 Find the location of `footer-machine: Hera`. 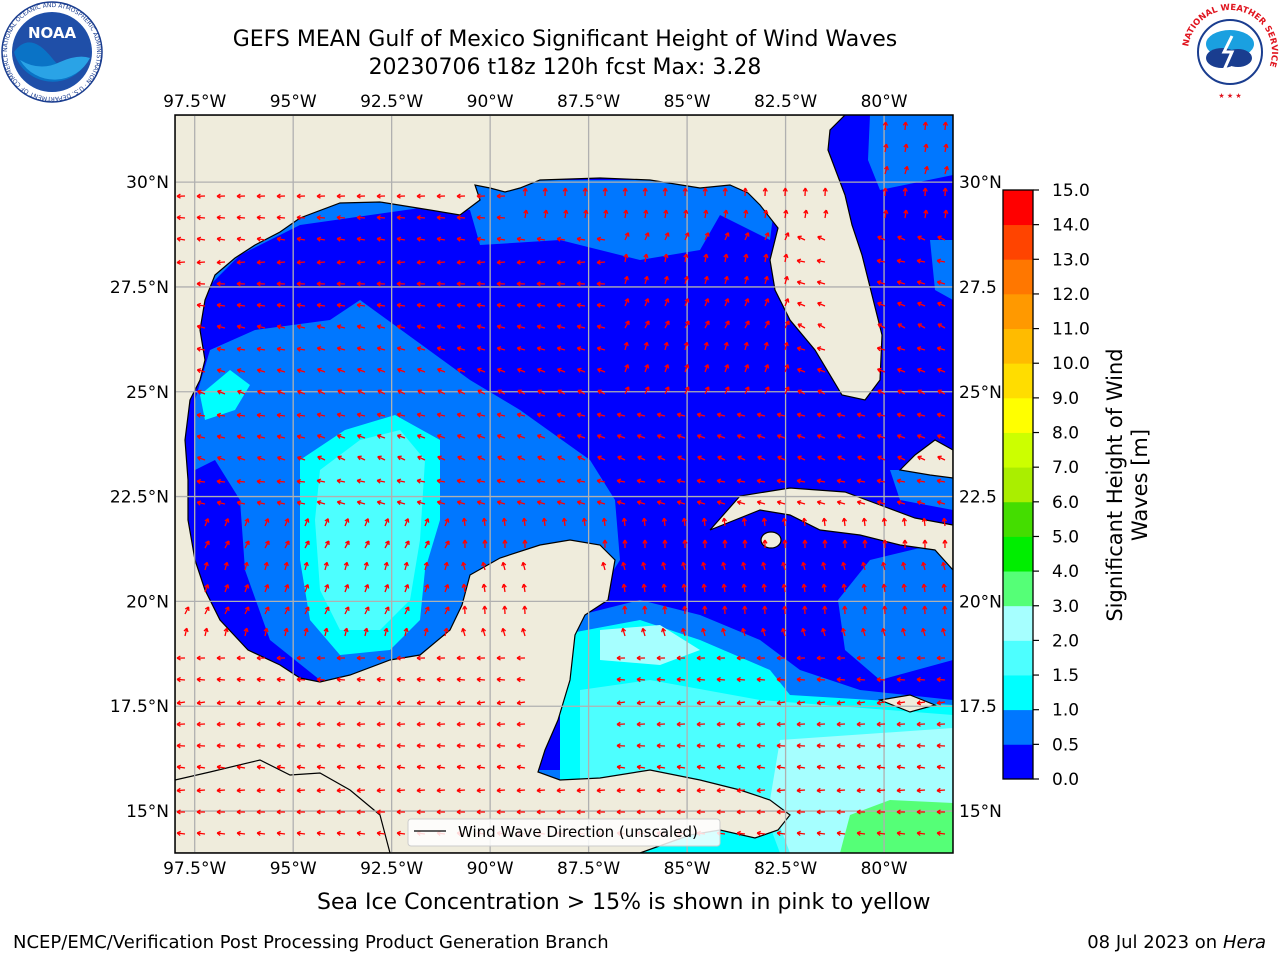

footer-machine: Hera is located at coordinates (1244, 942).